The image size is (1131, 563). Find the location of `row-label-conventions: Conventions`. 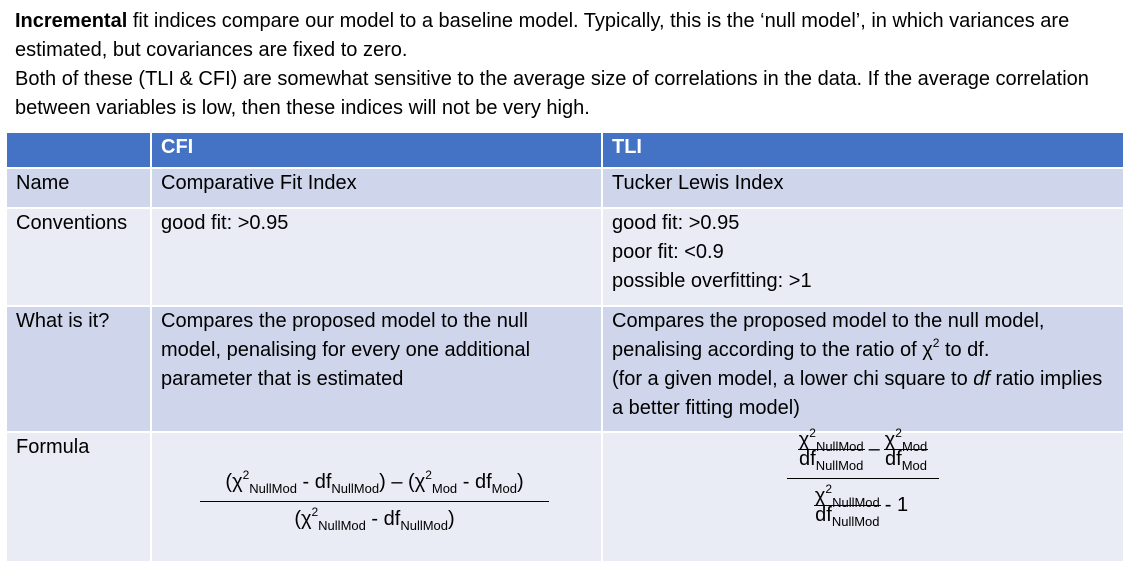

row-label-conventions: Conventions is located at coordinates (78, 257).